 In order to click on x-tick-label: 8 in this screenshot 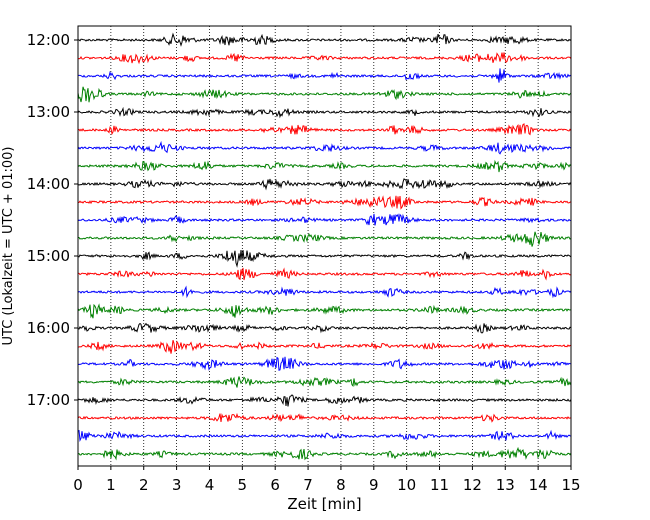, I will do `click(341, 485)`.